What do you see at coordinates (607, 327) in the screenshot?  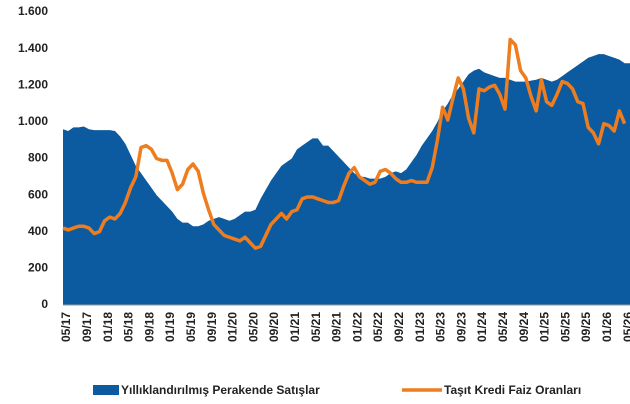 I see `x-tick-label: 01/26` at bounding box center [607, 327].